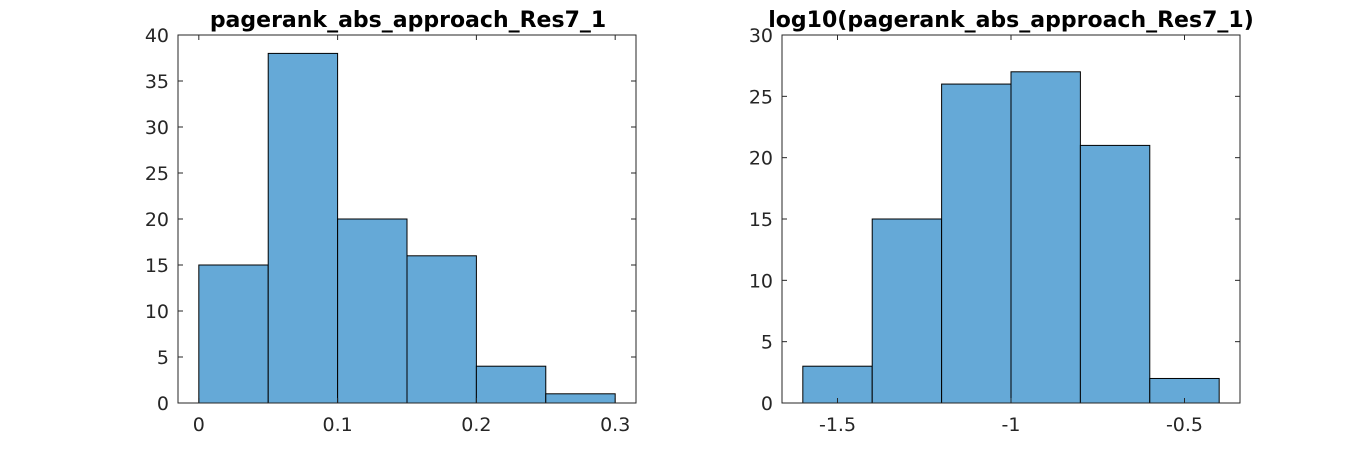 This screenshot has height=453, width=1370. Describe the element at coordinates (337, 425) in the screenshot. I see `x-tick-label-left-1: 0.1` at that location.